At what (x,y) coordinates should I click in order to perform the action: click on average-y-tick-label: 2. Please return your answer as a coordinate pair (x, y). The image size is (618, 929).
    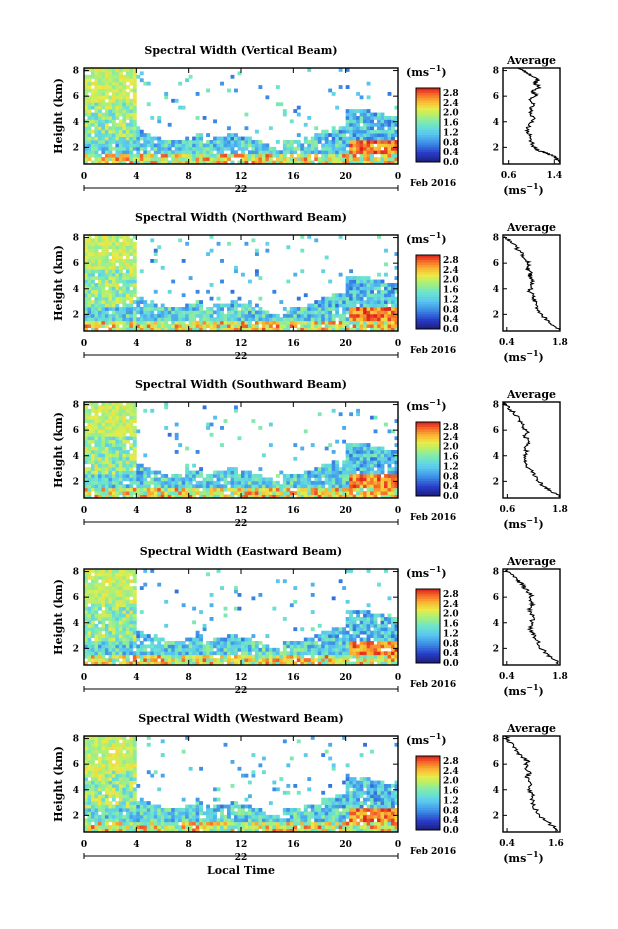
    Looking at the image, I should click on (496, 649).